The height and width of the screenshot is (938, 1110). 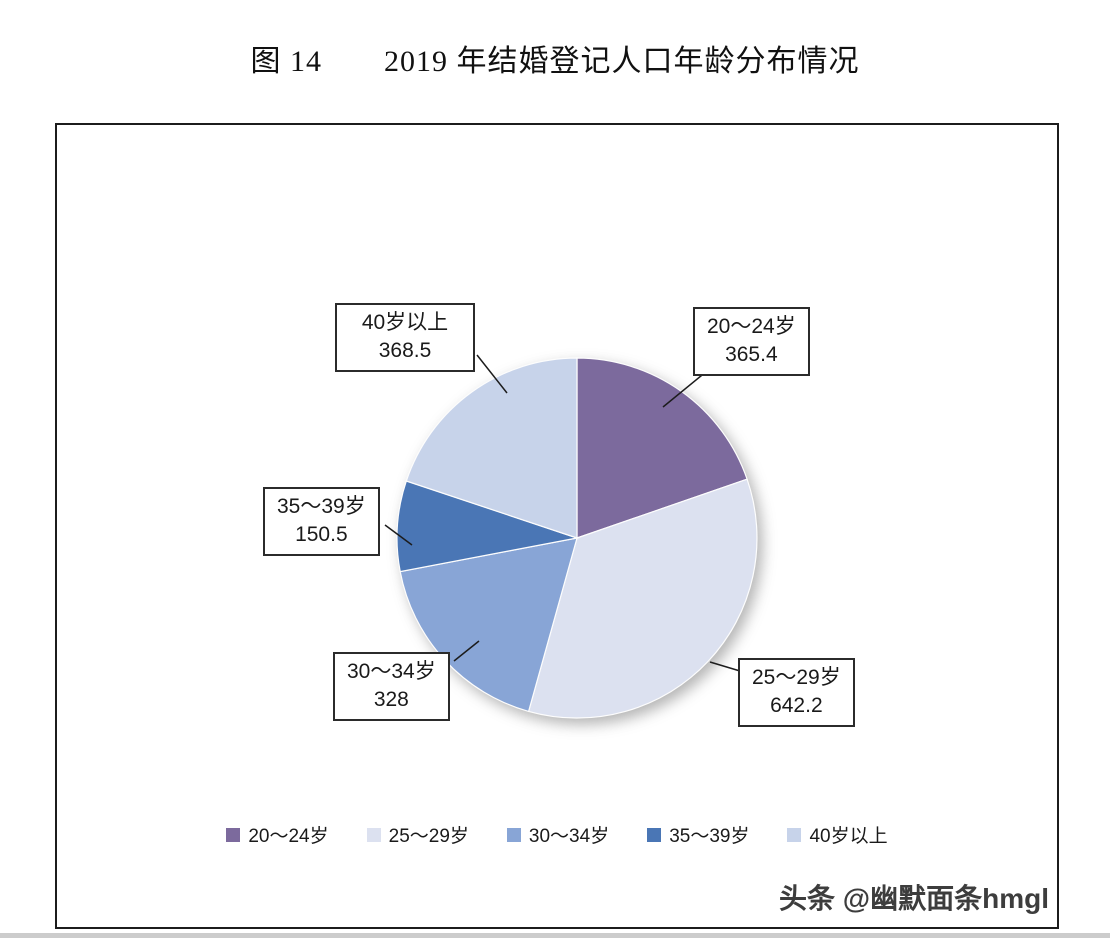 What do you see at coordinates (405, 337) in the screenshot?
I see `callout-40-plus: 40岁以上 368.5` at bounding box center [405, 337].